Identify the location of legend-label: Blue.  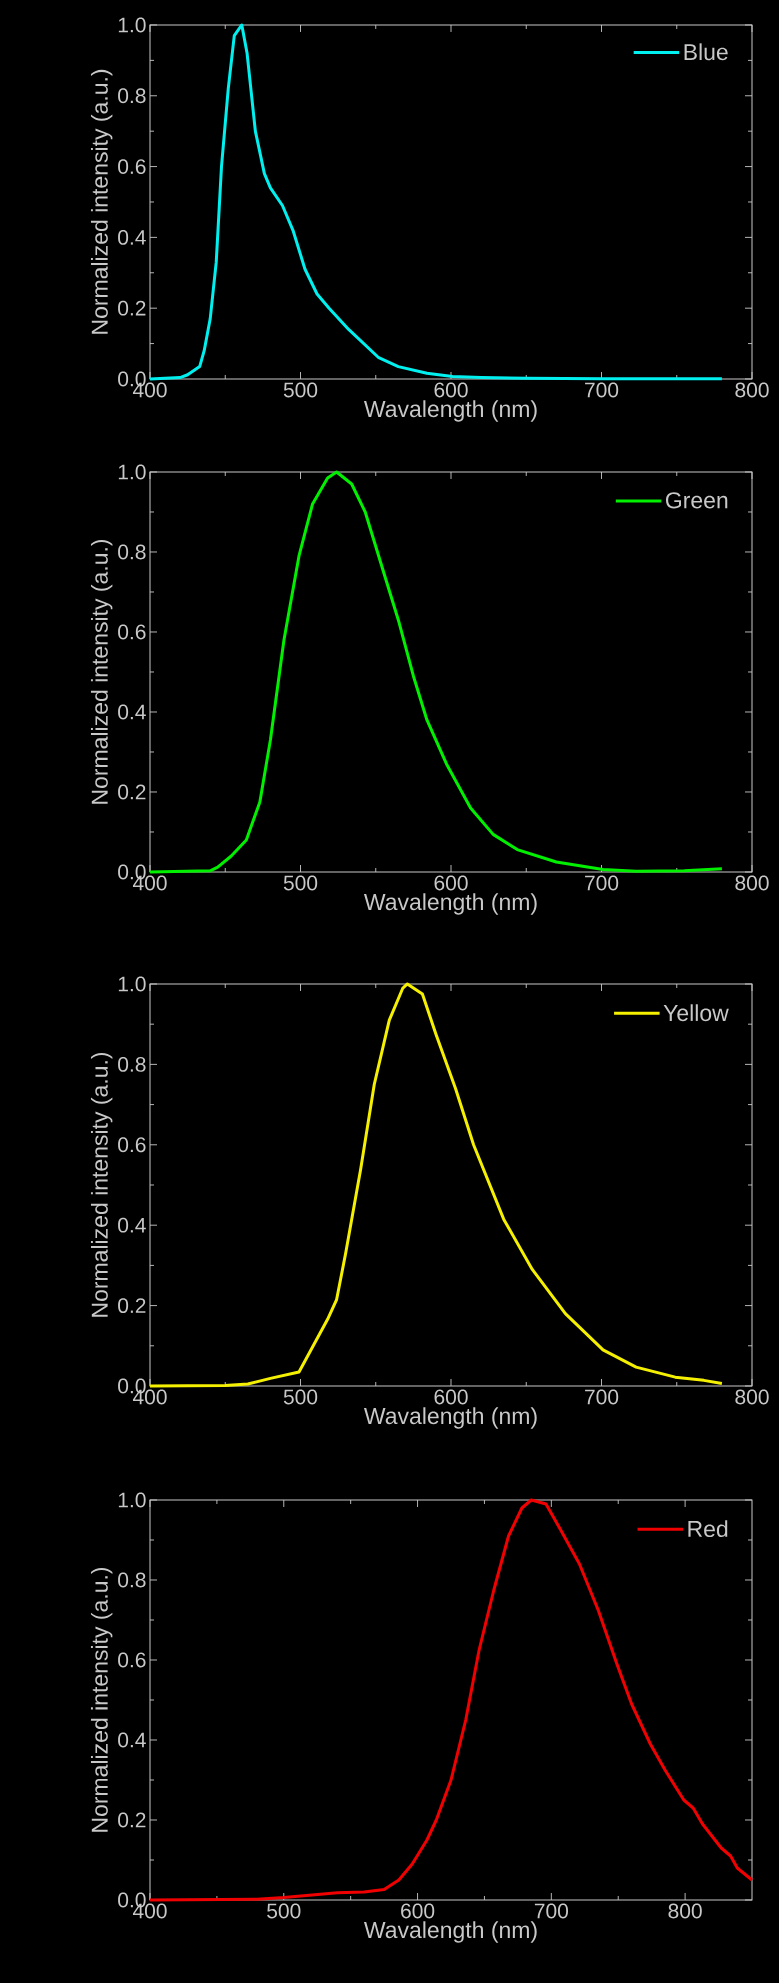
(706, 52).